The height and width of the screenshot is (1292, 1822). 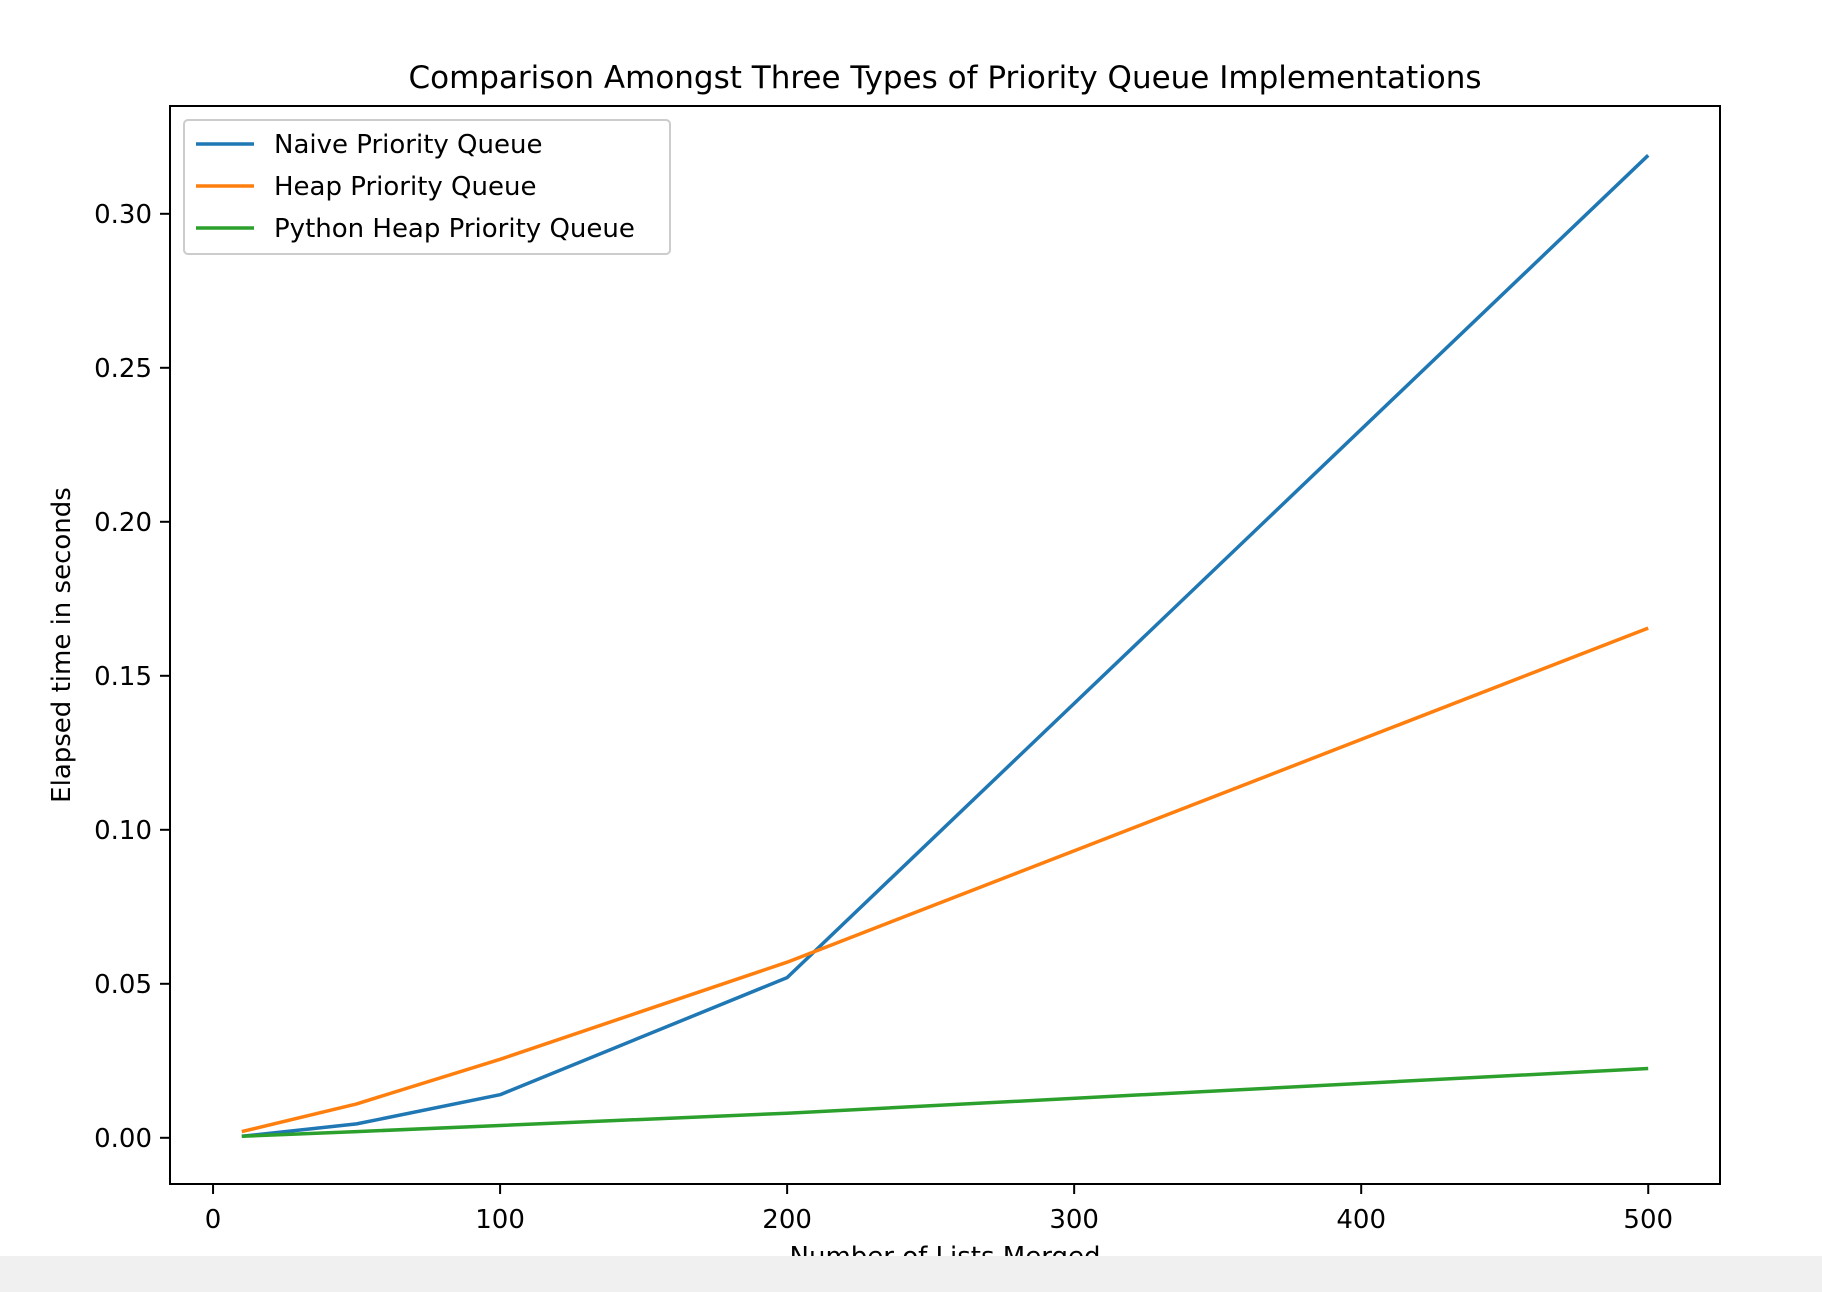 I want to click on y-tick-label: 0.25, so click(x=123, y=369).